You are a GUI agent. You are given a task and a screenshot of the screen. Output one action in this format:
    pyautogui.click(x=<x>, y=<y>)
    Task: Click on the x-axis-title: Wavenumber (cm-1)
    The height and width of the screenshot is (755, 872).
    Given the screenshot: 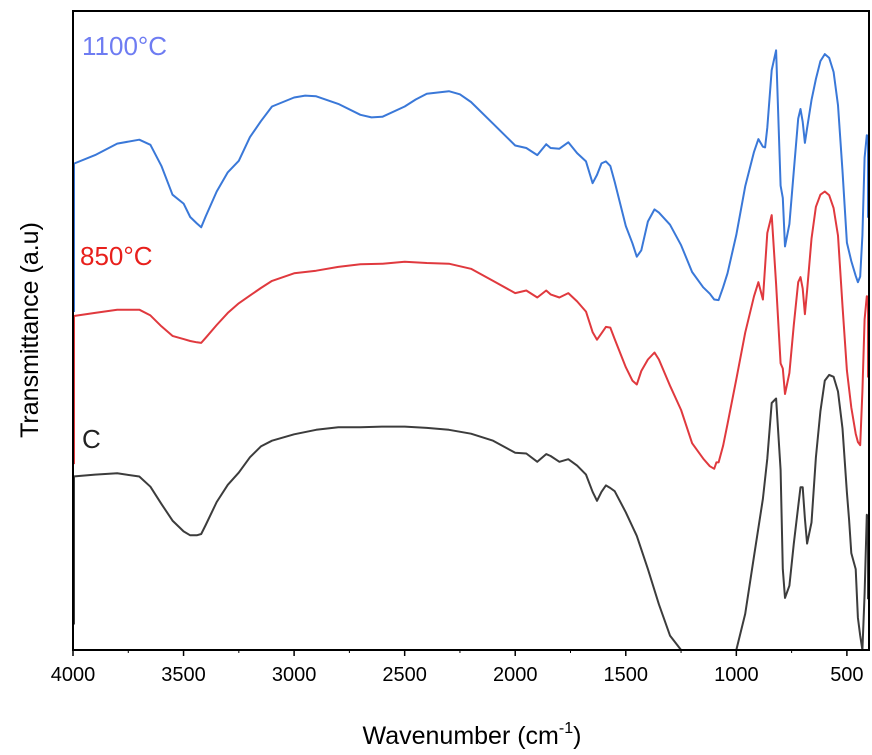 What is the action you would take?
    pyautogui.click(x=472, y=735)
    